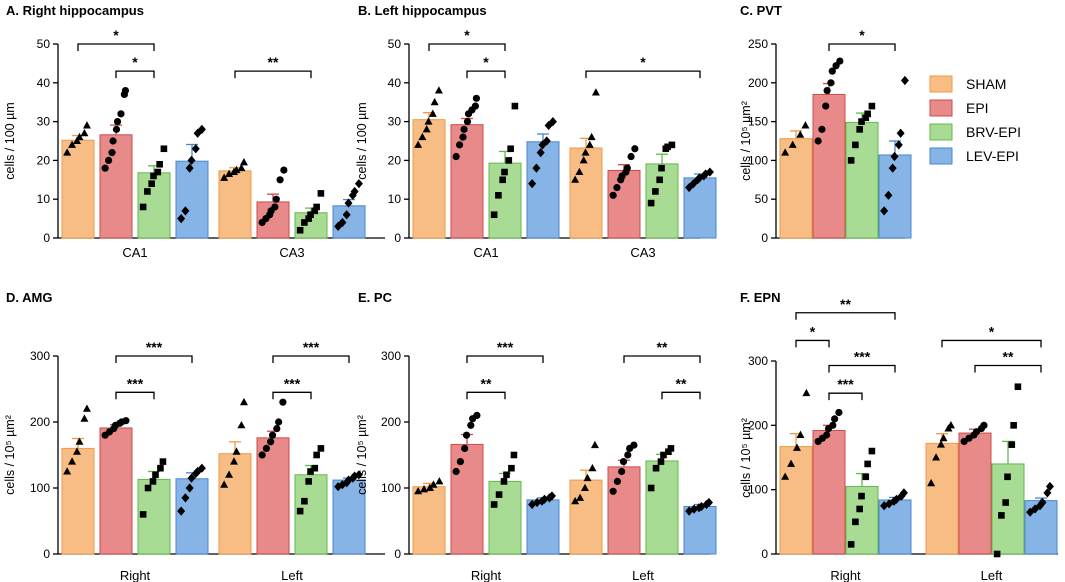  Describe the element at coordinates (642, 252) in the screenshot. I see `x-category-label: CA3` at that location.